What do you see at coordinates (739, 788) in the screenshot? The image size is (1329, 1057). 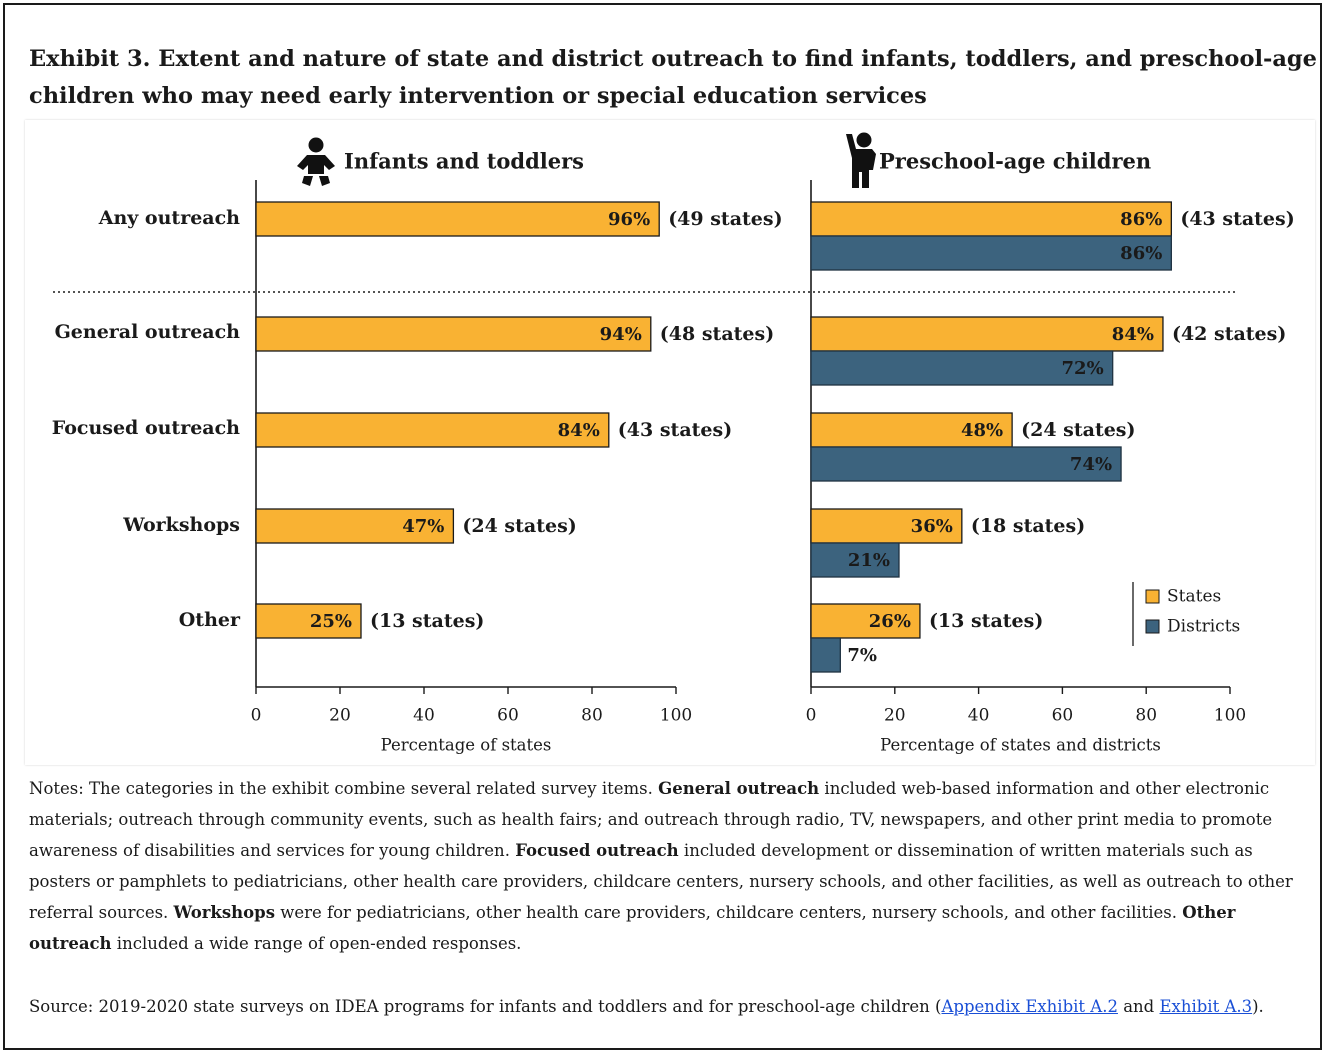 I see `notes-general-label: General outreach` at bounding box center [739, 788].